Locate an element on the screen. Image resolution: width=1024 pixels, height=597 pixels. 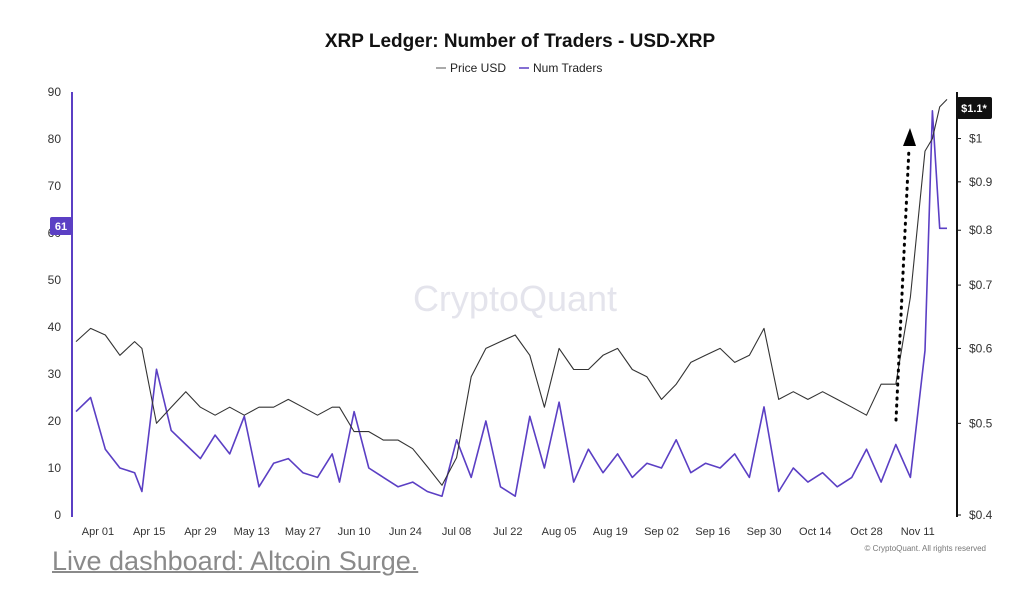
right-tick-label: $0.8 is located at coordinates (981, 230).